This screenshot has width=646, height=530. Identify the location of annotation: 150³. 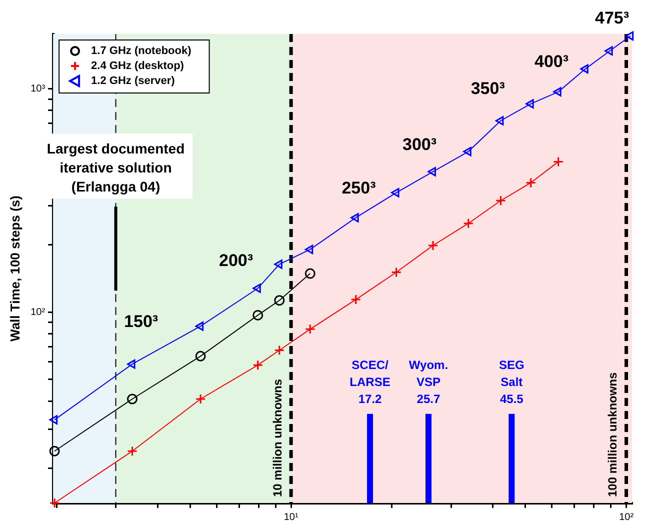
(141, 322).